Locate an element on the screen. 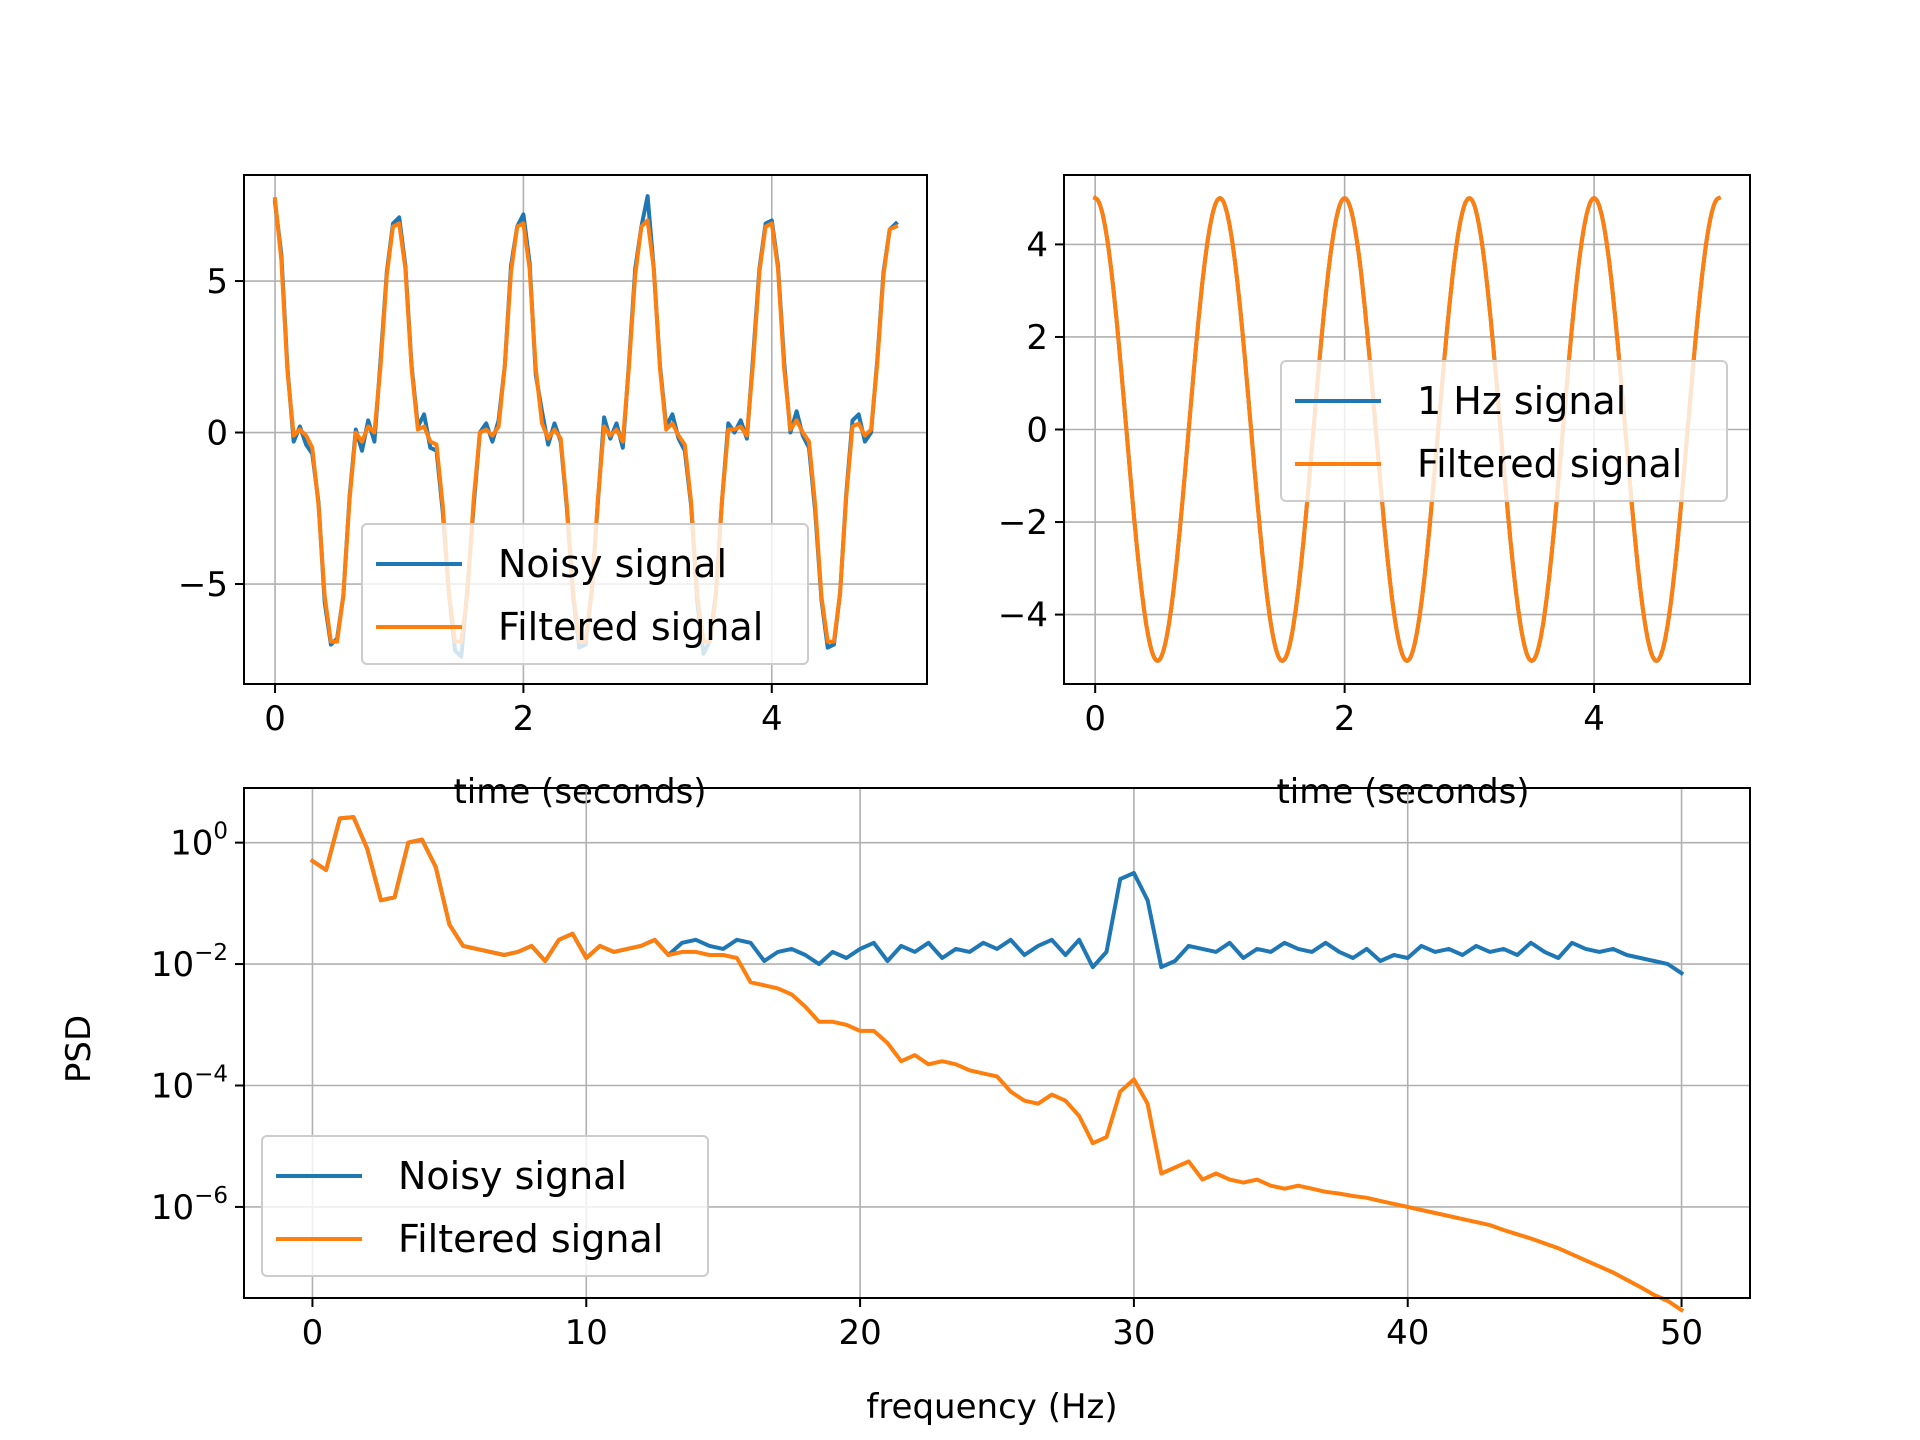 This screenshot has height=1440, width=1920. bottom-xlabel: frequency (Hz) is located at coordinates (991, 1407).